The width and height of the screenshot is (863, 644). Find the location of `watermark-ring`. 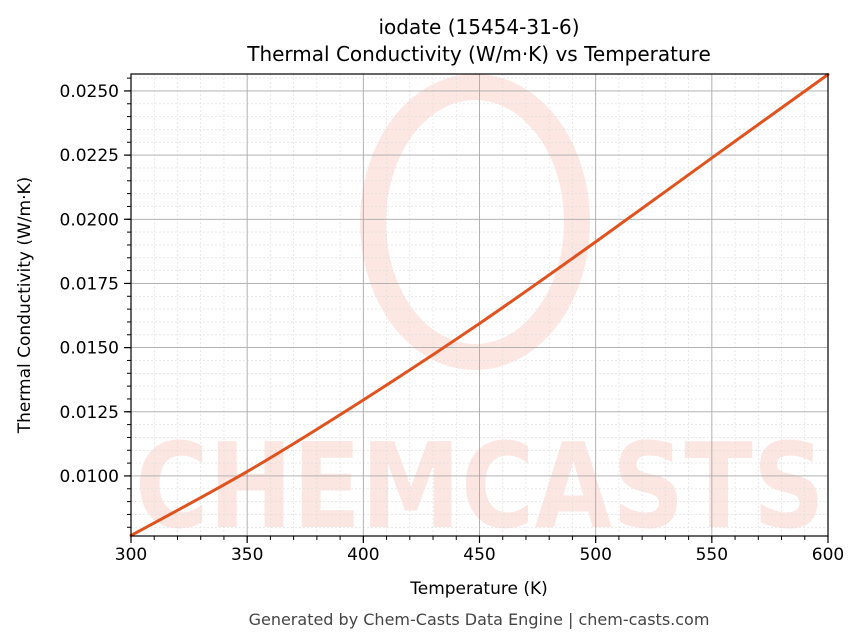

watermark-ring is located at coordinates (475, 222).